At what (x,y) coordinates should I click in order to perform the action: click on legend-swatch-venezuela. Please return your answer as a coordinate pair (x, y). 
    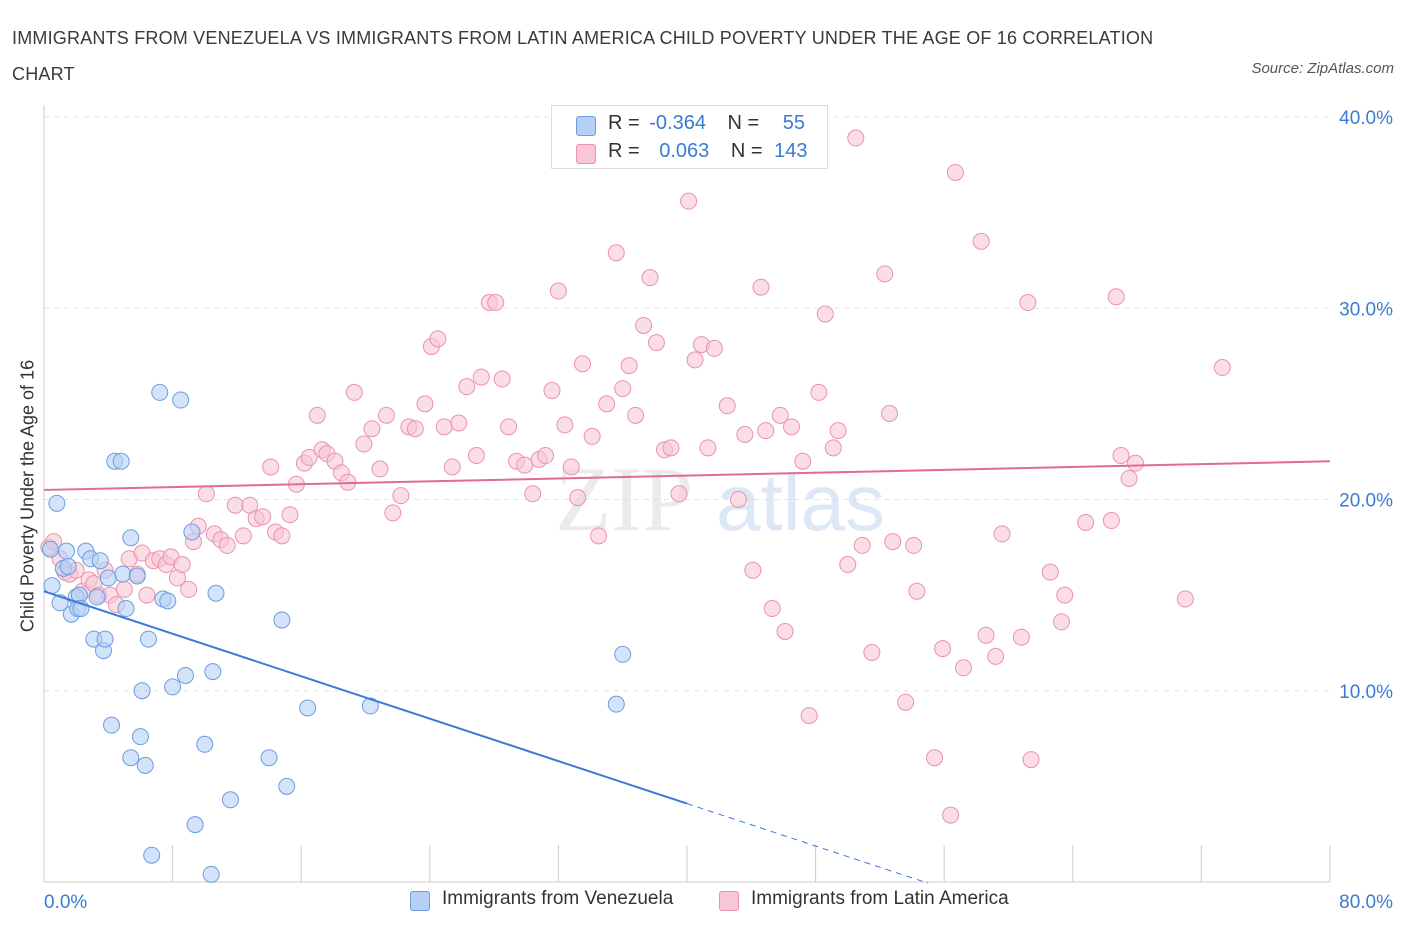
    Looking at the image, I should click on (586, 126).